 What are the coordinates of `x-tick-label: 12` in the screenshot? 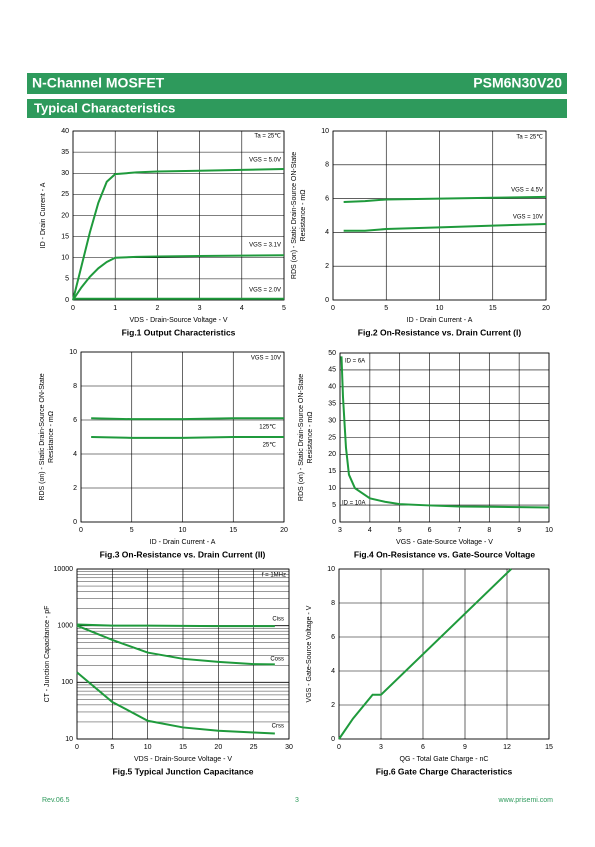 It's located at (507, 747).